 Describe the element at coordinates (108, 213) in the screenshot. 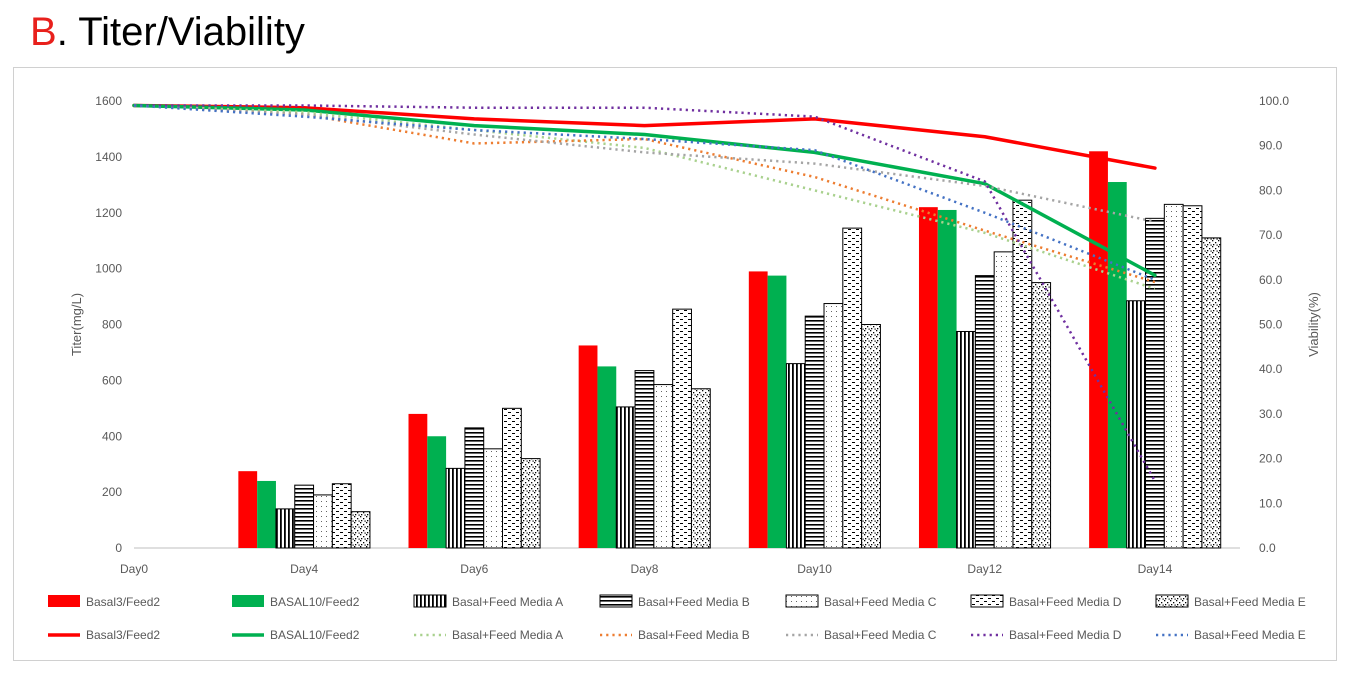

I see `y-tick-label: 1200` at that location.